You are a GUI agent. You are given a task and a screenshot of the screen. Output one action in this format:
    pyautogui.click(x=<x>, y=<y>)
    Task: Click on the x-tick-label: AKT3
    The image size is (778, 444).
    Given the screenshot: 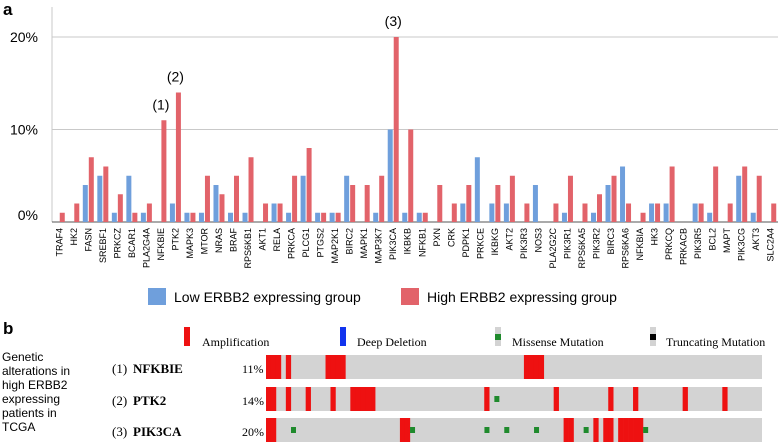 What is the action you would take?
    pyautogui.click(x=756, y=239)
    